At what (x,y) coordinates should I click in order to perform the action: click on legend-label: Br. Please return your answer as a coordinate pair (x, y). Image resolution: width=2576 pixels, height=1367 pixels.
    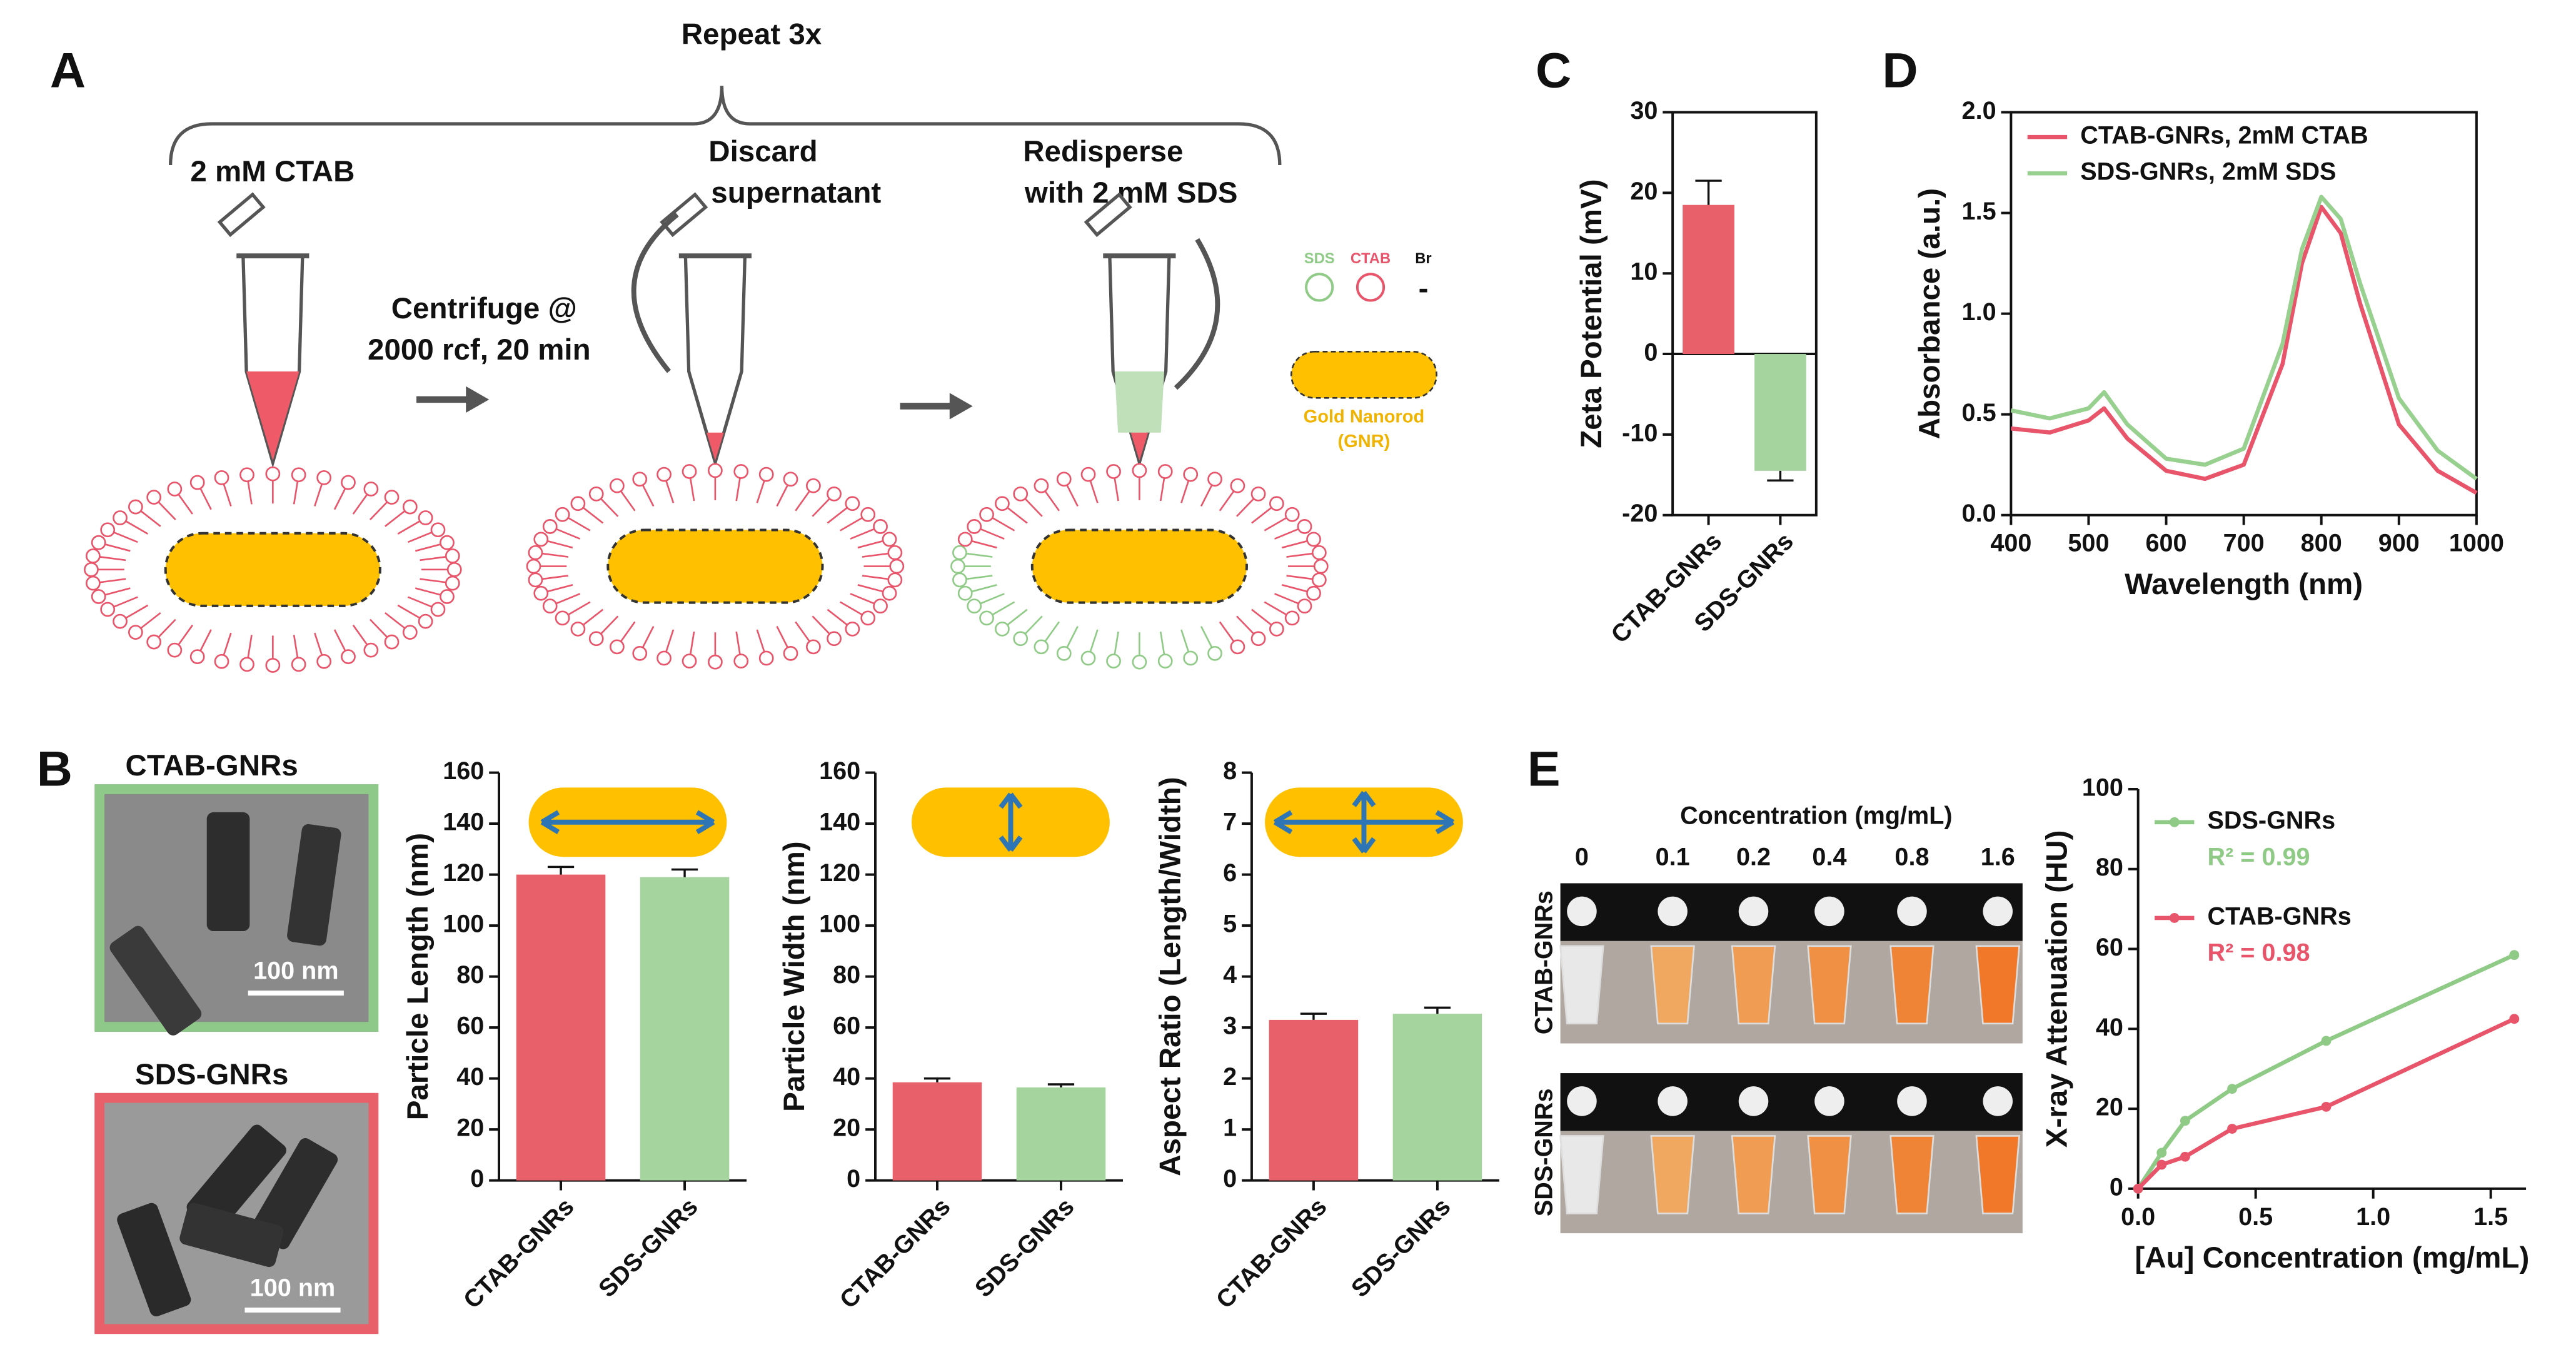
    Looking at the image, I should click on (1423, 258).